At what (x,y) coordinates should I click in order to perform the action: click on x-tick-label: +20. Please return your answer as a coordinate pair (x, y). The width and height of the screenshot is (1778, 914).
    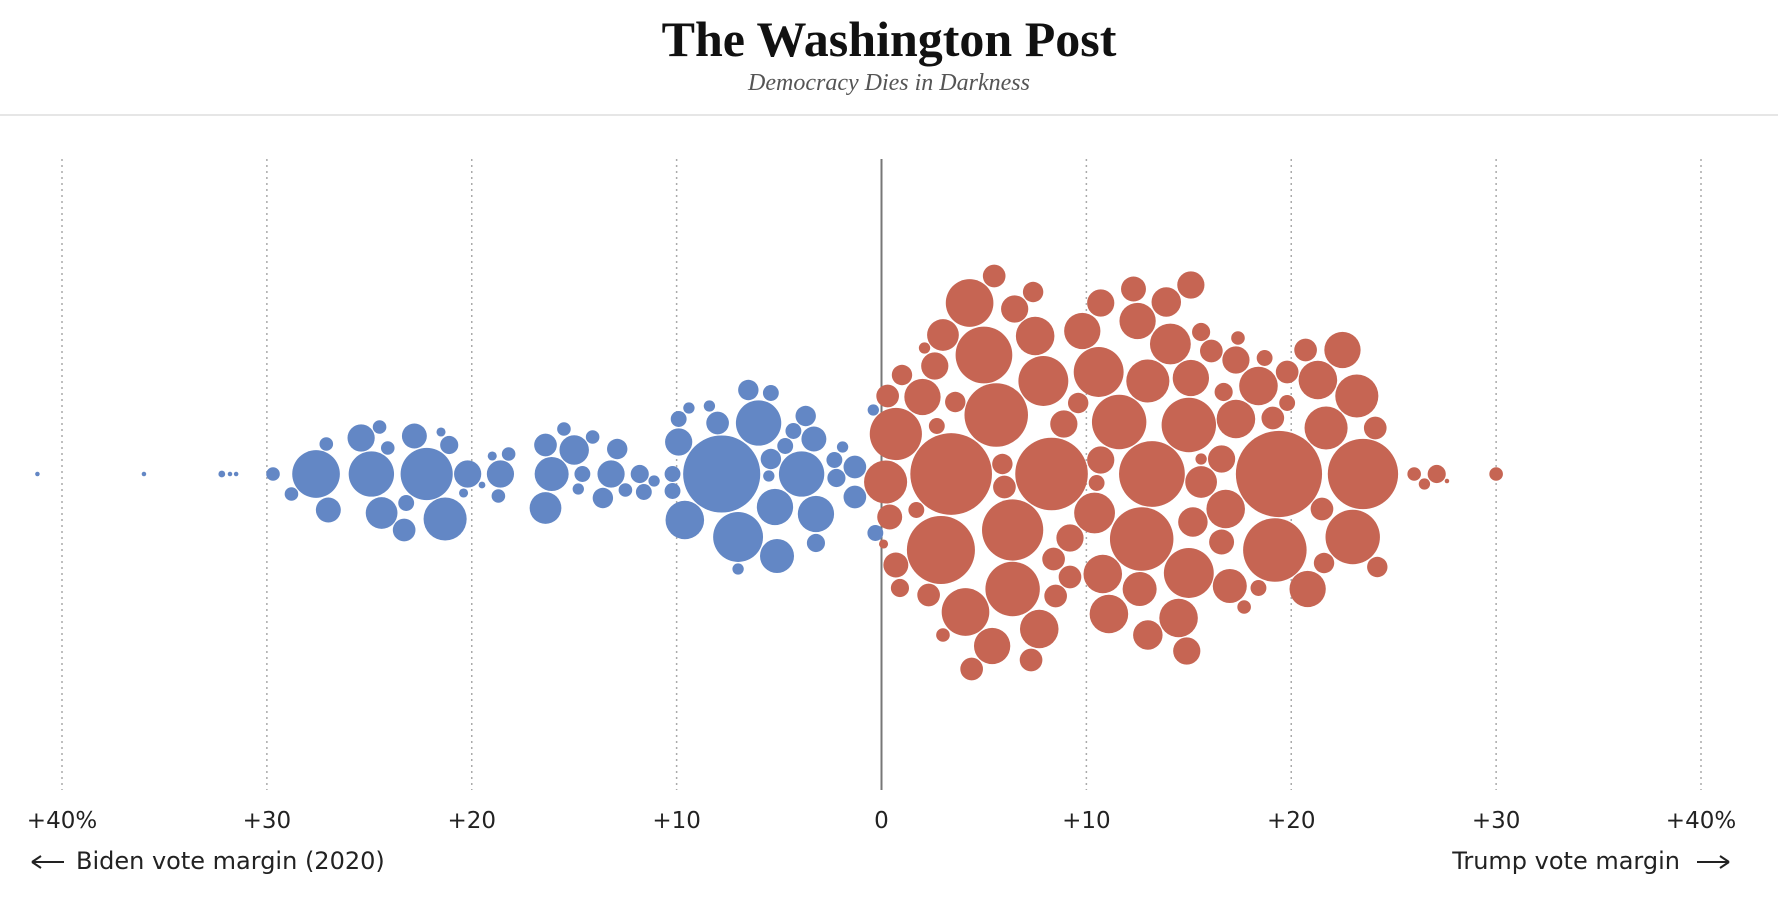
    Looking at the image, I should click on (471, 821).